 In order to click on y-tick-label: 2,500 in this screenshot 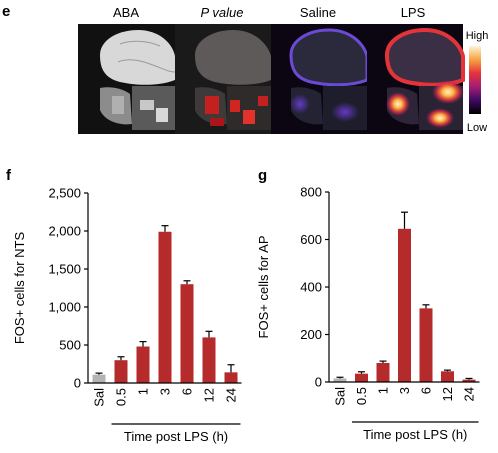, I will do `click(64, 193)`.